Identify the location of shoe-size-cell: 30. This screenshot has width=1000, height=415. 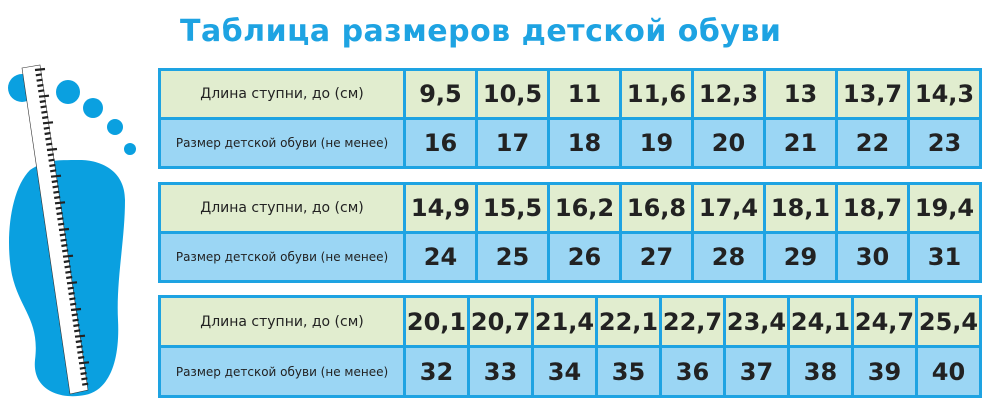
(872, 257).